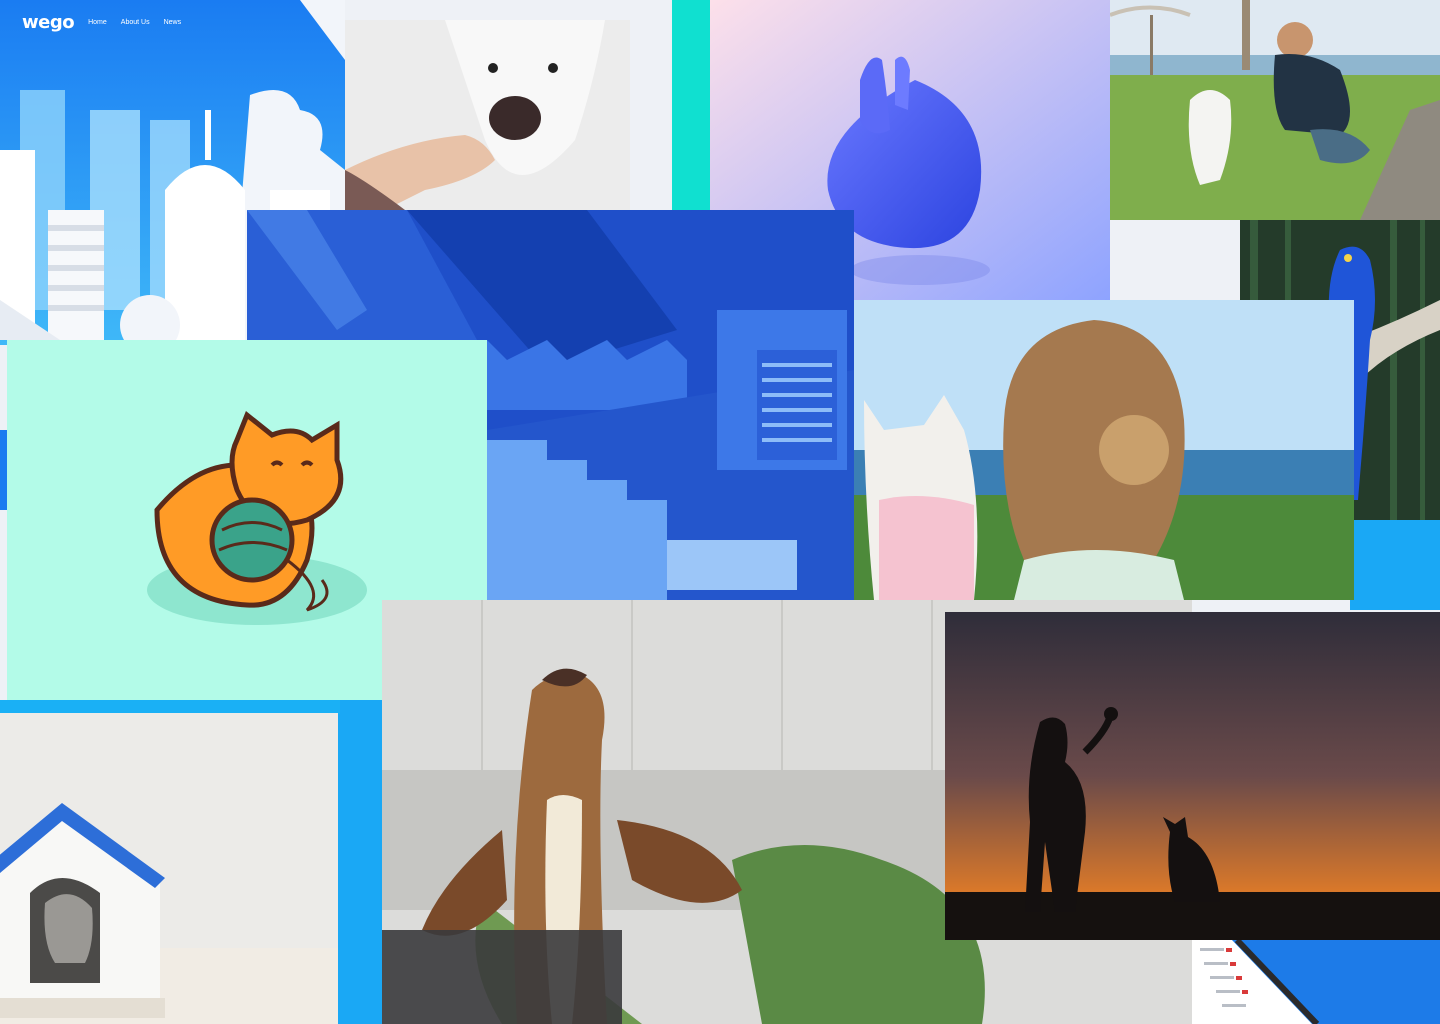 This screenshot has width=1440, height=1024. Describe the element at coordinates (172, 22) in the screenshot. I see `nav-news-link: News` at that location.